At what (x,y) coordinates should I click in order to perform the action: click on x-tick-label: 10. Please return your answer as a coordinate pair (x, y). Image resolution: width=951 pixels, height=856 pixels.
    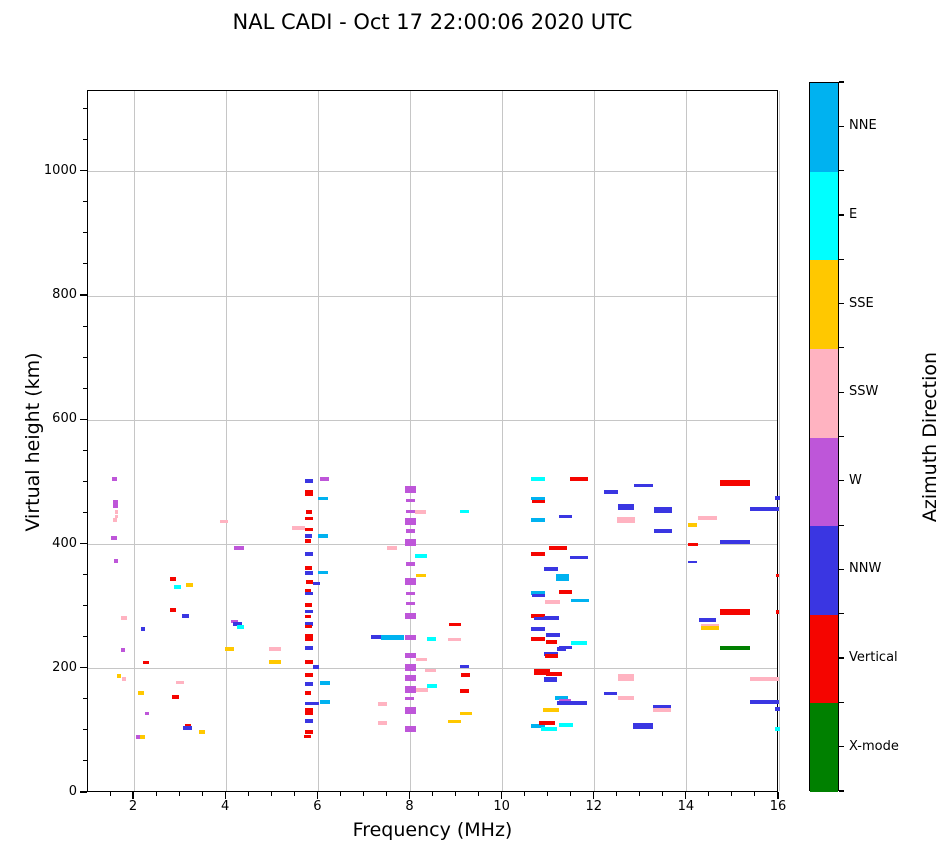
    Looking at the image, I should click on (501, 806).